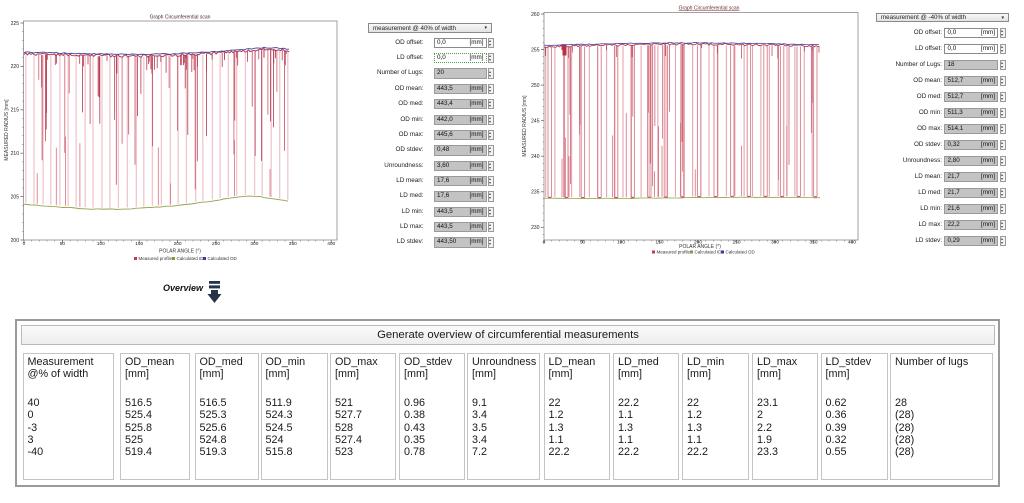 Image resolution: width=1024 pixels, height=503 pixels. What do you see at coordinates (15, 67) in the screenshot?
I see `svg-text: 220` at bounding box center [15, 67].